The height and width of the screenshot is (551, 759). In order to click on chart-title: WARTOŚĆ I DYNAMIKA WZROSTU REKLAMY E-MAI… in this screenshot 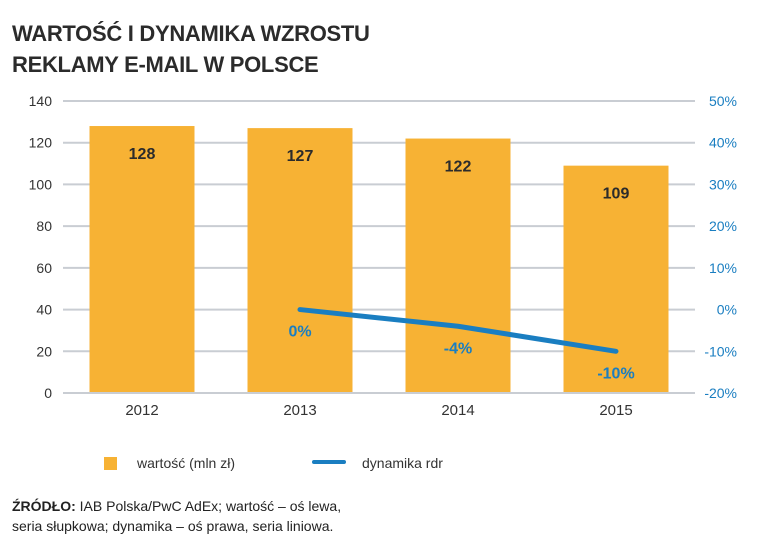, I will do `click(191, 49)`.